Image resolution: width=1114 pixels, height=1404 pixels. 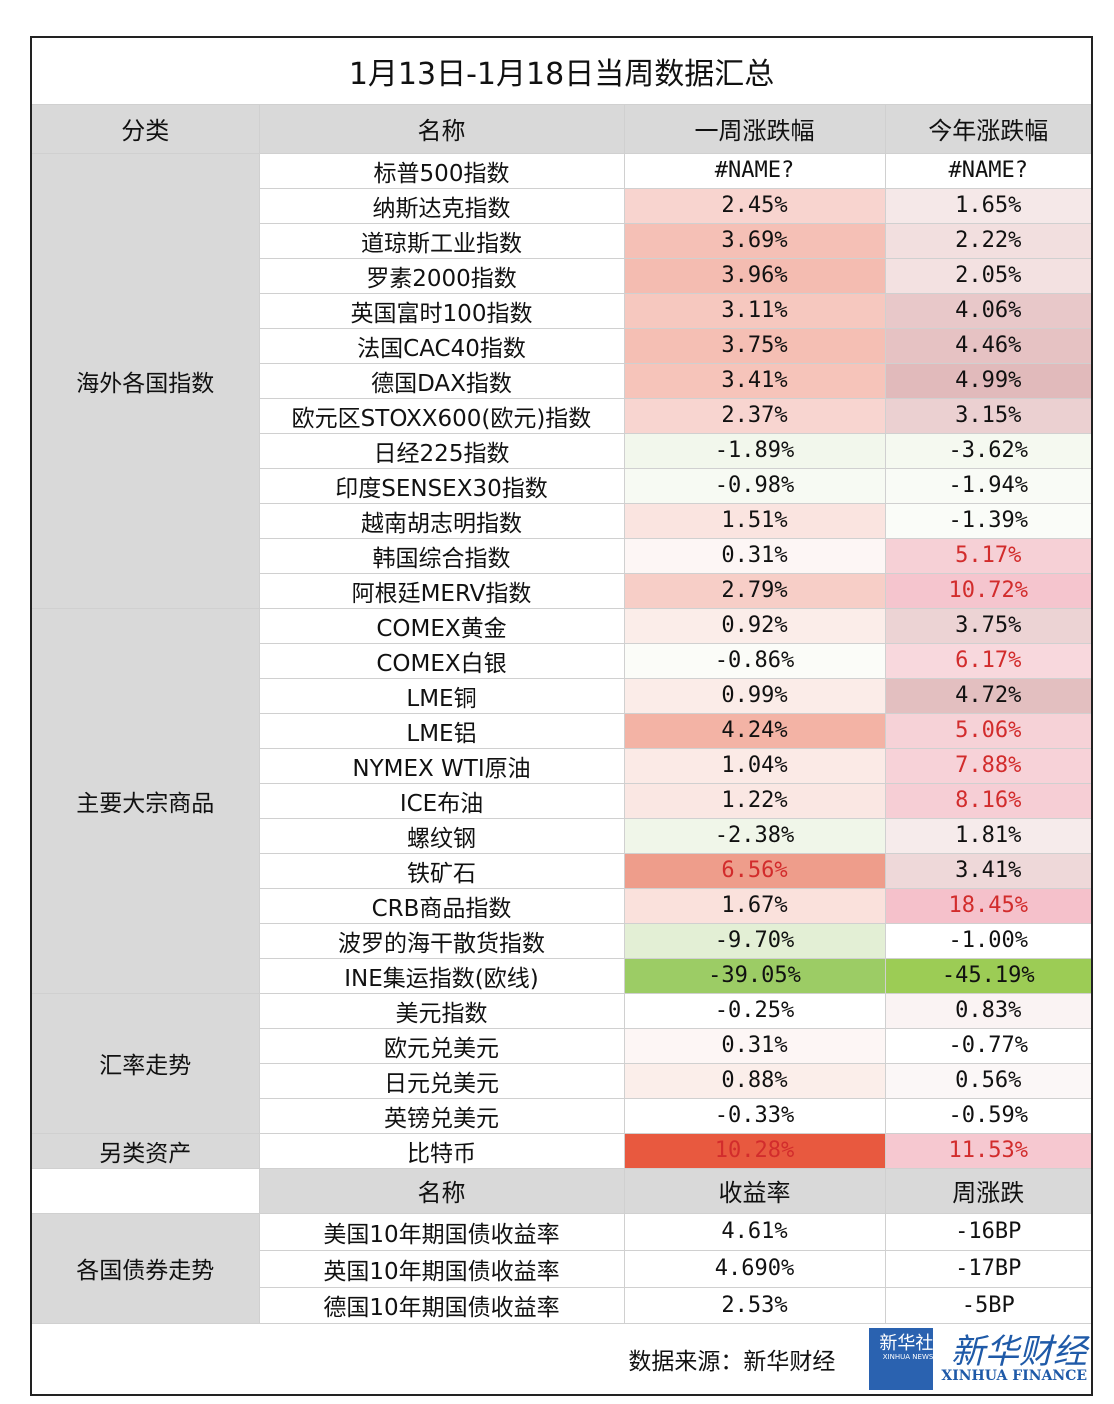 What do you see at coordinates (754, 310) in the screenshot?
I see `weekly-change: 3.11%` at bounding box center [754, 310].